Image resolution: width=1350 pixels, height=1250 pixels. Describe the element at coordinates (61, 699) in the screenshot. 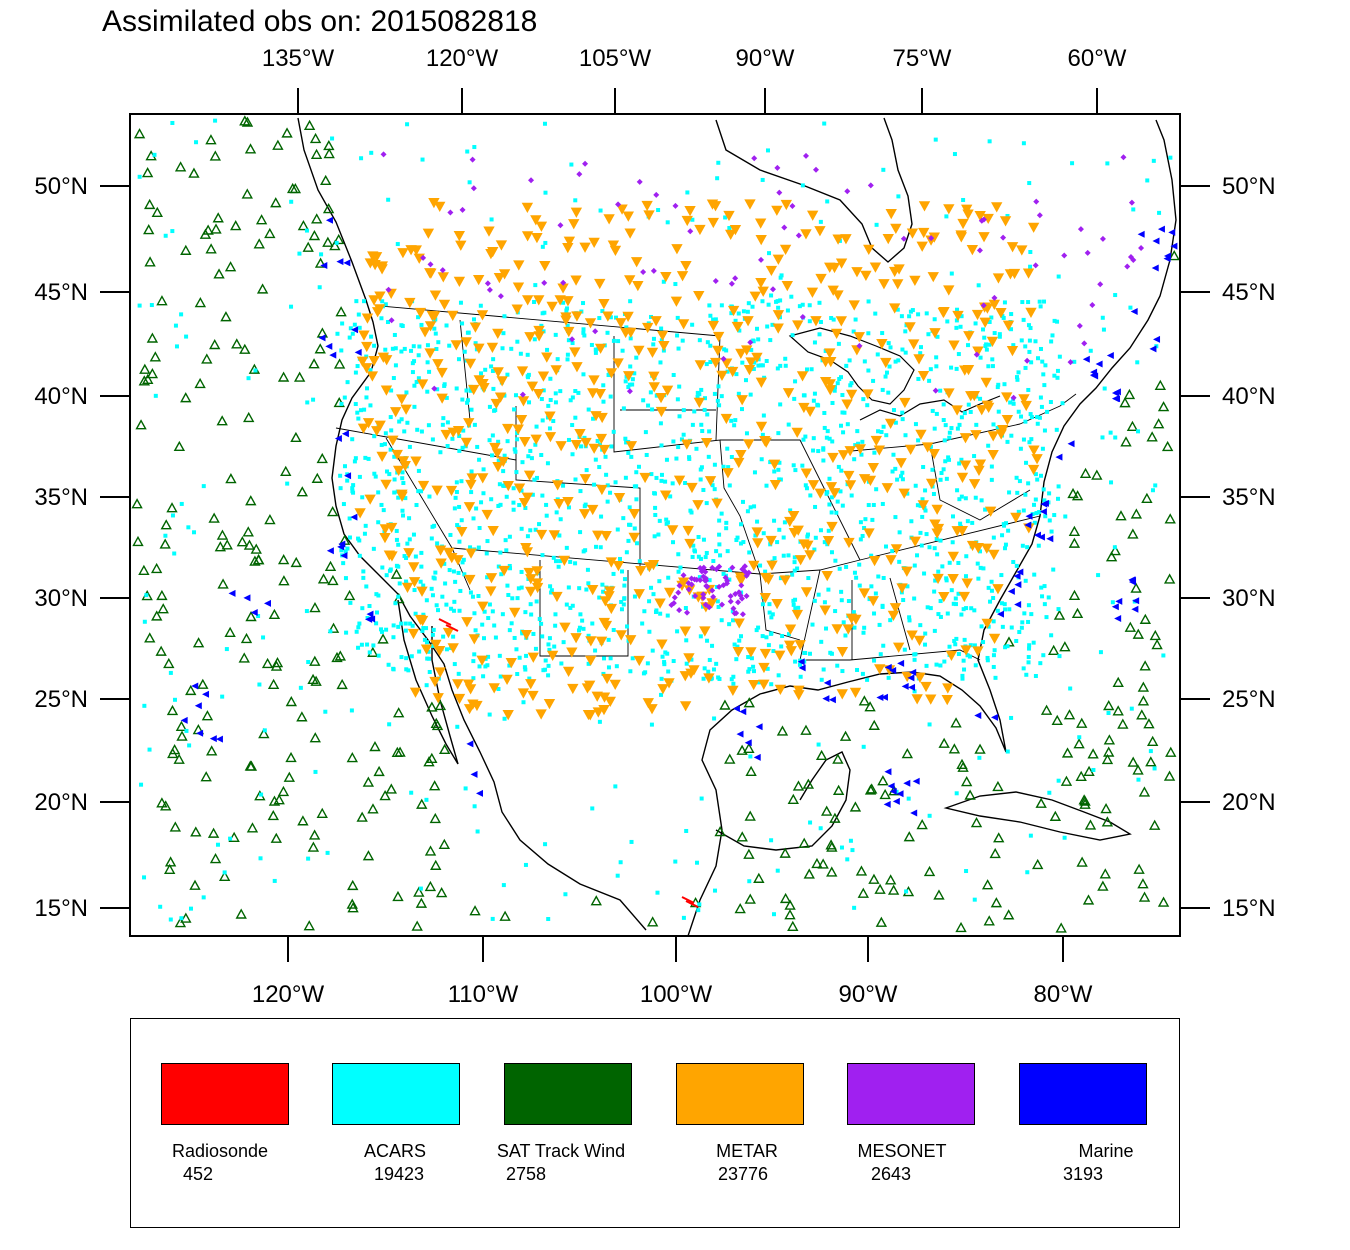

I see `left-lat-label: 25°N` at that location.